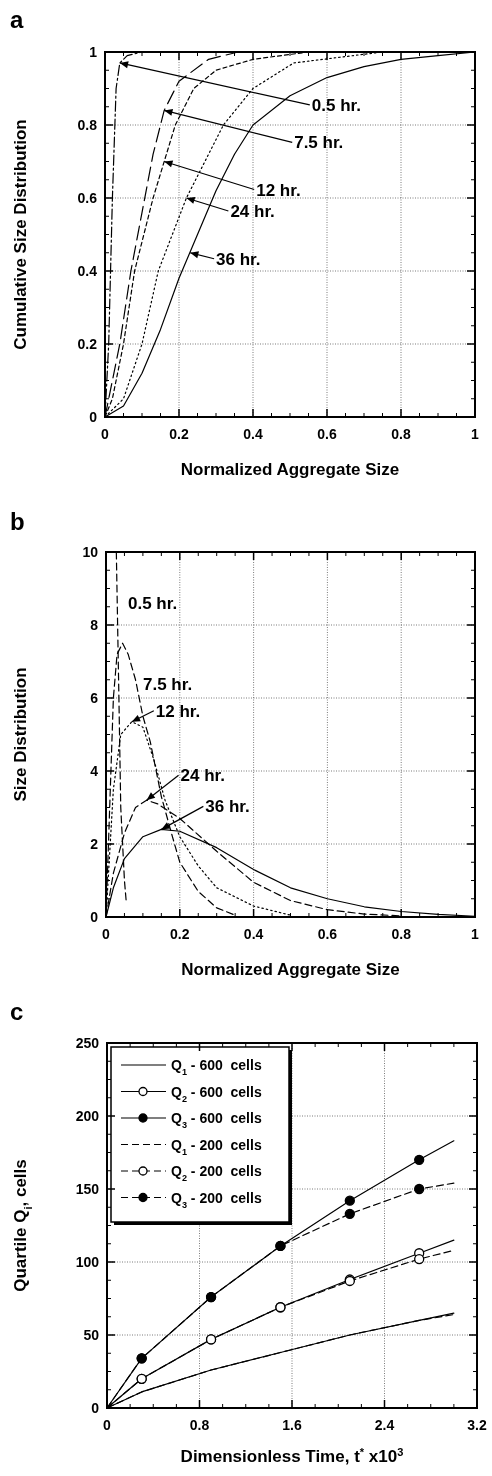 The width and height of the screenshot is (492, 1476). I want to click on legend-label: Q$_{2}$ - 200 cells, so click(216, 1173).